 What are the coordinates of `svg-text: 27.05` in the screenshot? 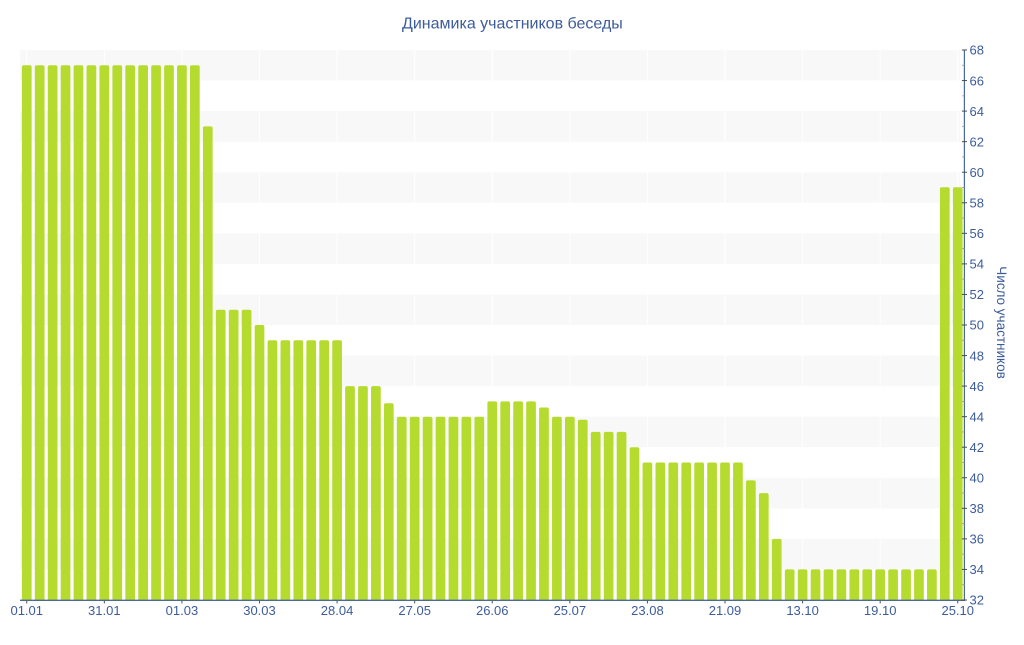 It's located at (414, 610).